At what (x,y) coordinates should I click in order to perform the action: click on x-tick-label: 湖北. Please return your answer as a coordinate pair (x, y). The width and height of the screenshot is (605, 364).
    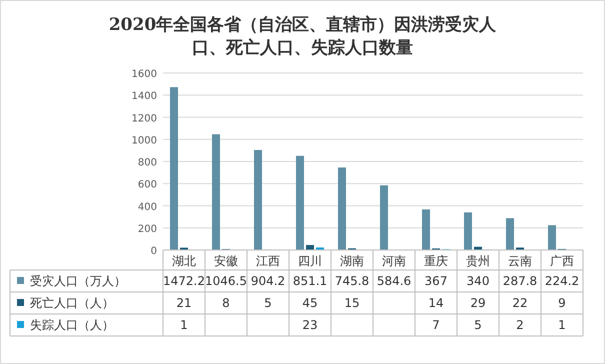
    Looking at the image, I should click on (184, 261).